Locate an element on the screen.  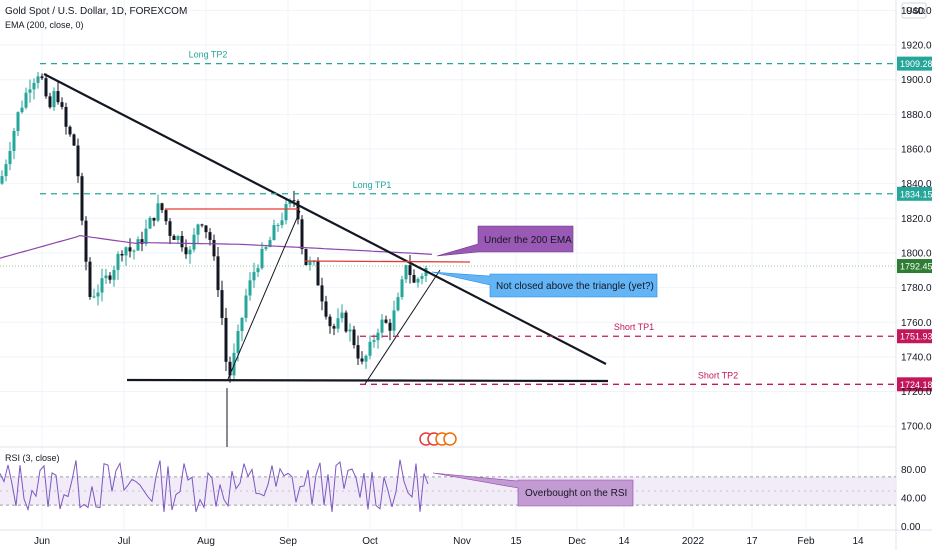
callout-triangle-text: Not closed above the triangle (yet?) is located at coordinates (575, 286).